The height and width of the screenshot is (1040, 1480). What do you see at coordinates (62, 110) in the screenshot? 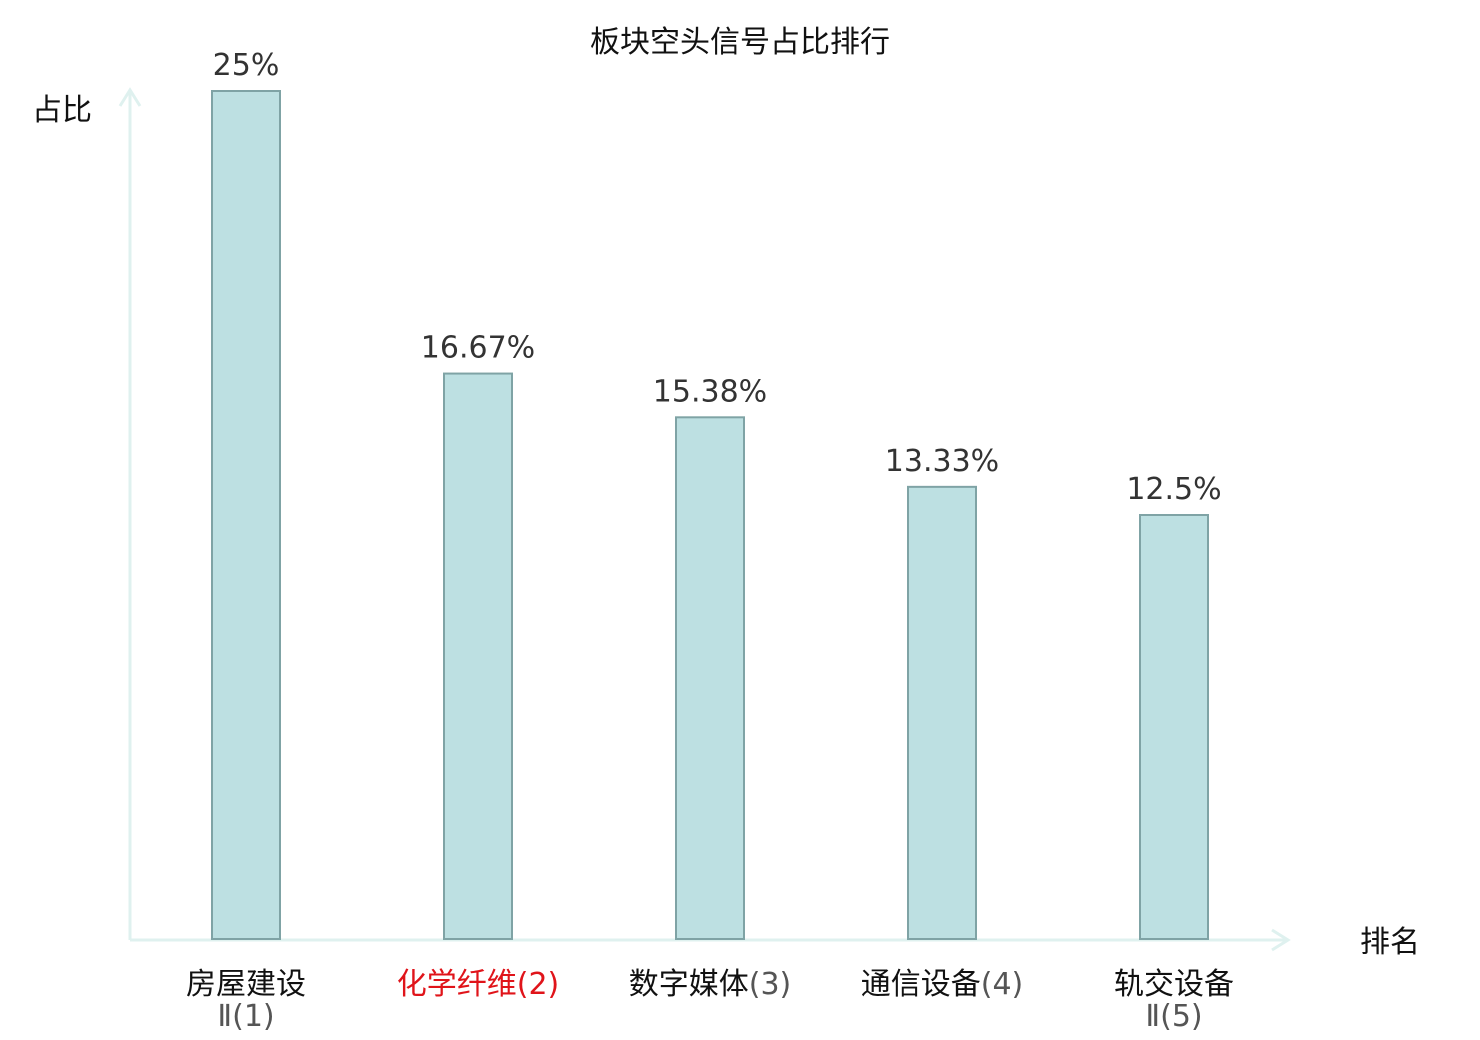
I see `y-axis-label: 占比` at bounding box center [62, 110].